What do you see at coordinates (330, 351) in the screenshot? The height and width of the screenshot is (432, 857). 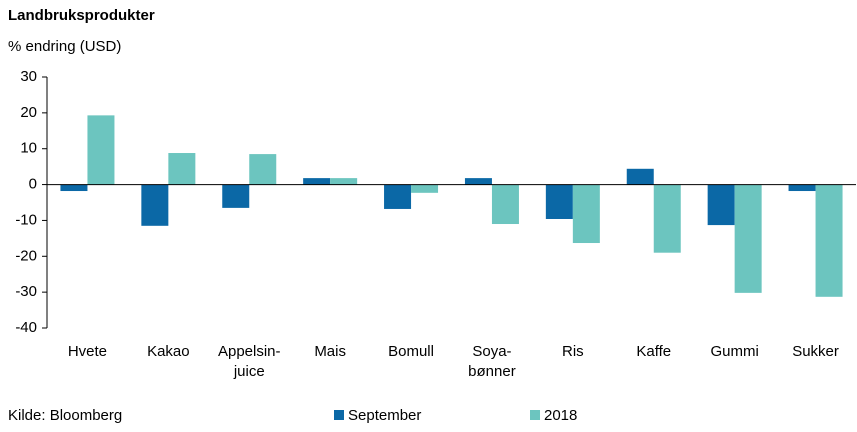 I see `x-tick-label: Mais` at bounding box center [330, 351].